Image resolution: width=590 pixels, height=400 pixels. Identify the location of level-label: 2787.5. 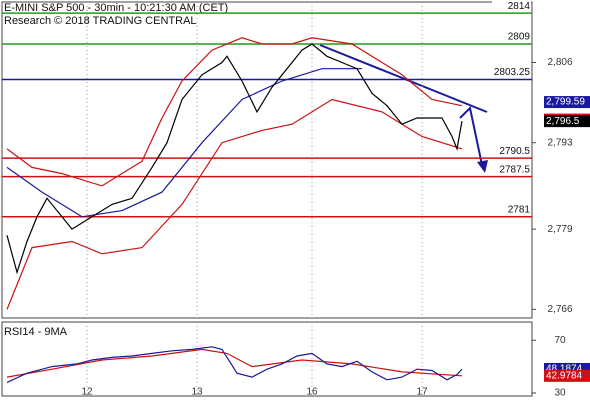
(514, 169).